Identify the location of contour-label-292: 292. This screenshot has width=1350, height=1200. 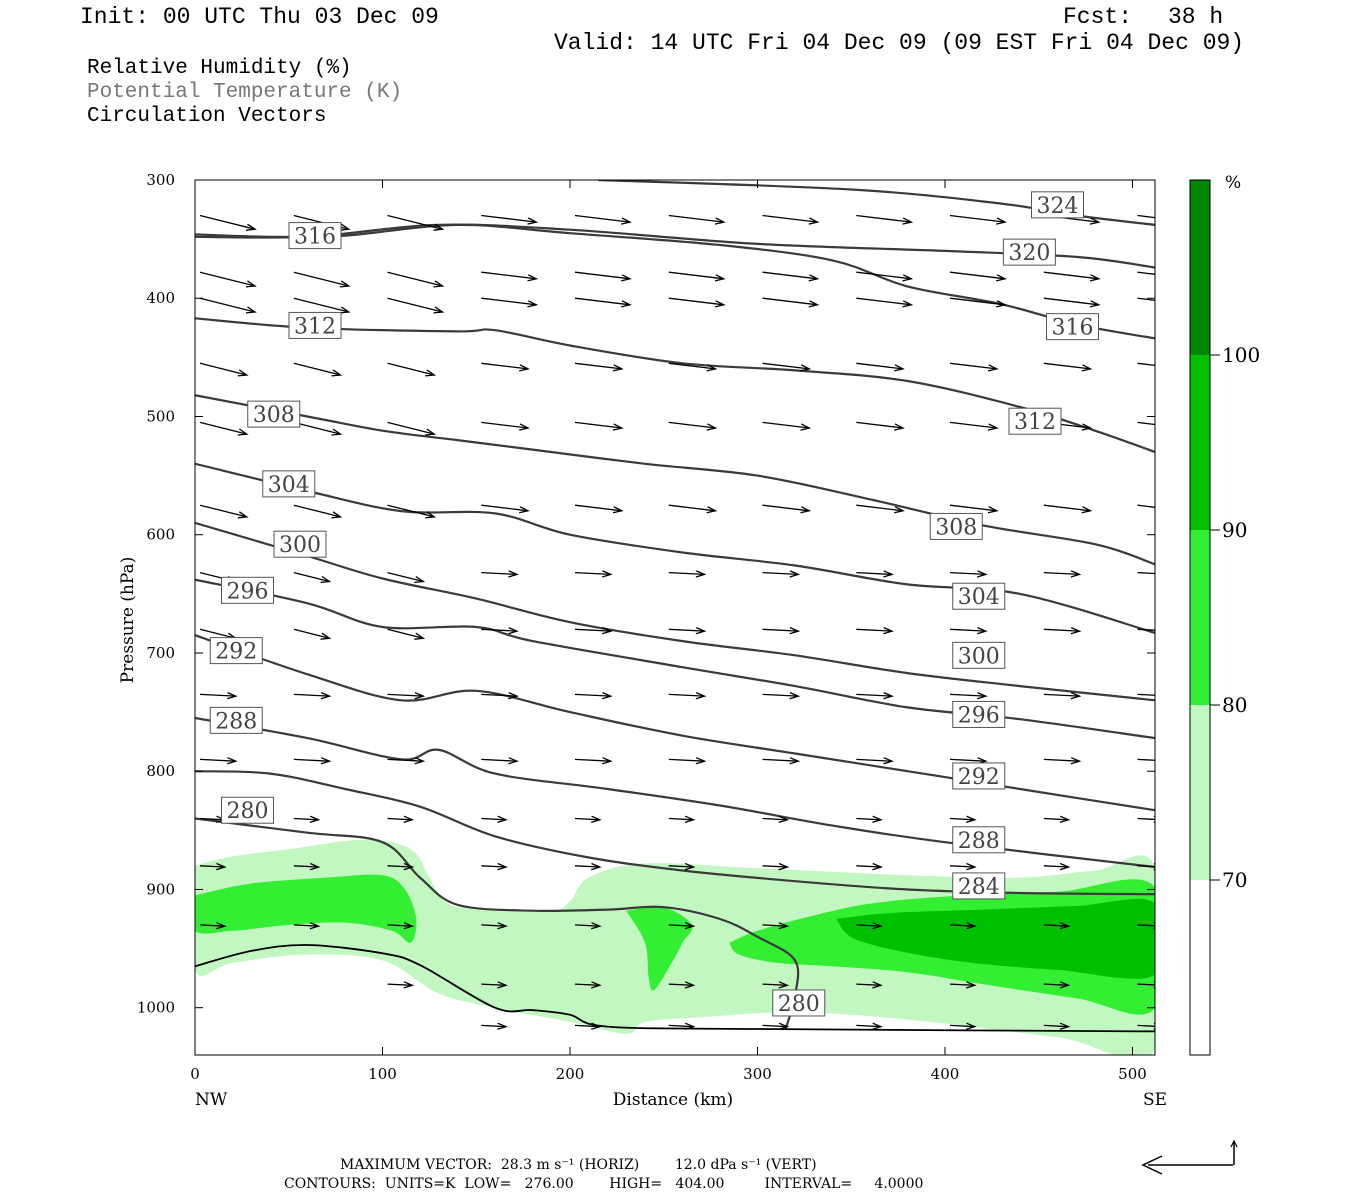
(979, 776).